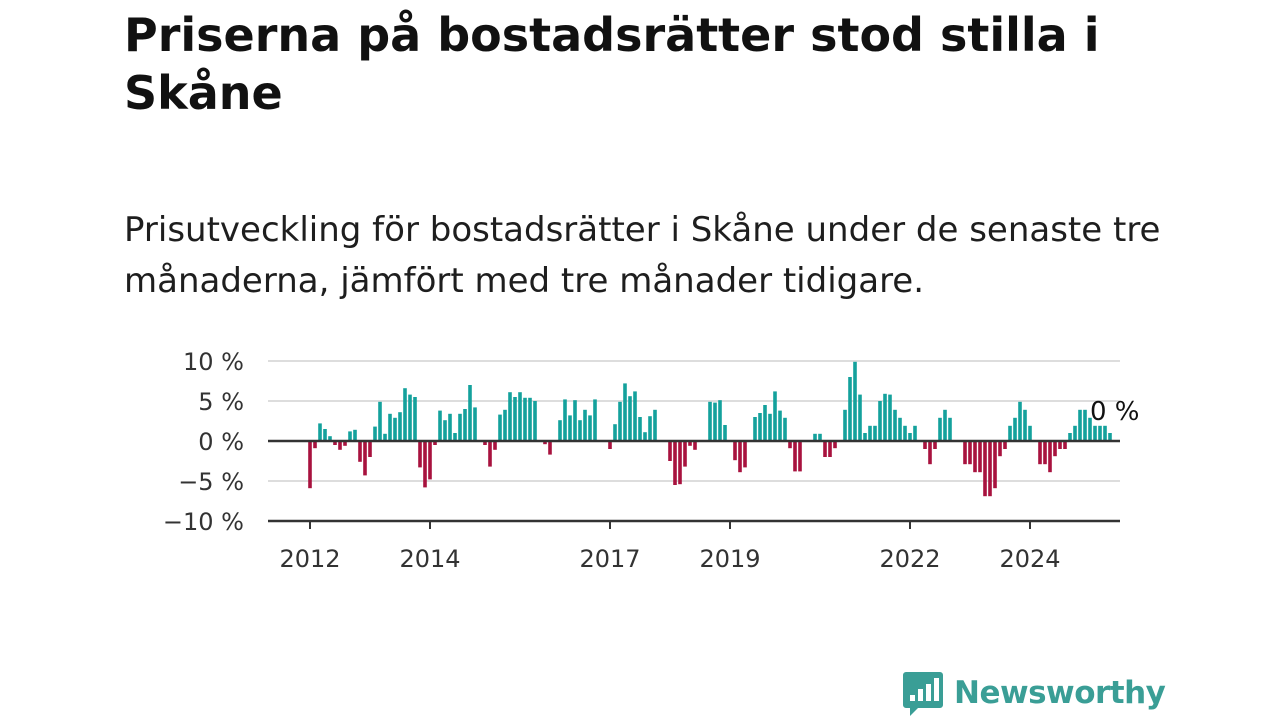 The height and width of the screenshot is (720, 1280). I want to click on latest-value-label: 0 %, so click(1115, 412).